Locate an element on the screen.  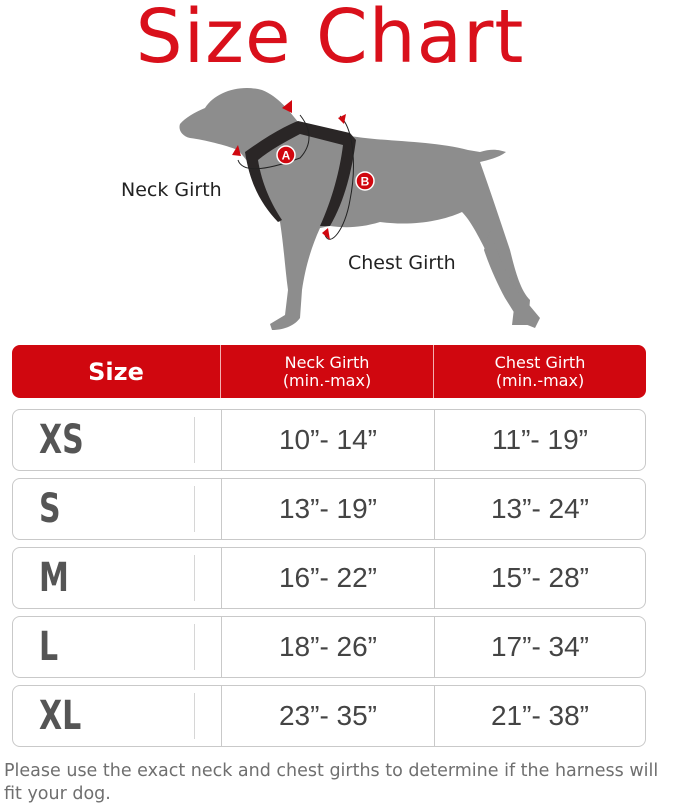
neck-cell: 23”- 35” is located at coordinates (328, 716).